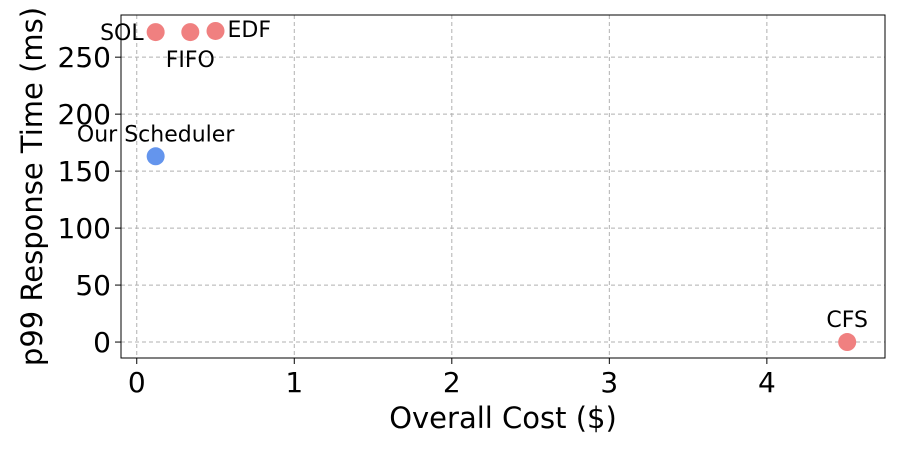 This screenshot has width=900, height=450. I want to click on point-label-edf: EDF, so click(249, 30).